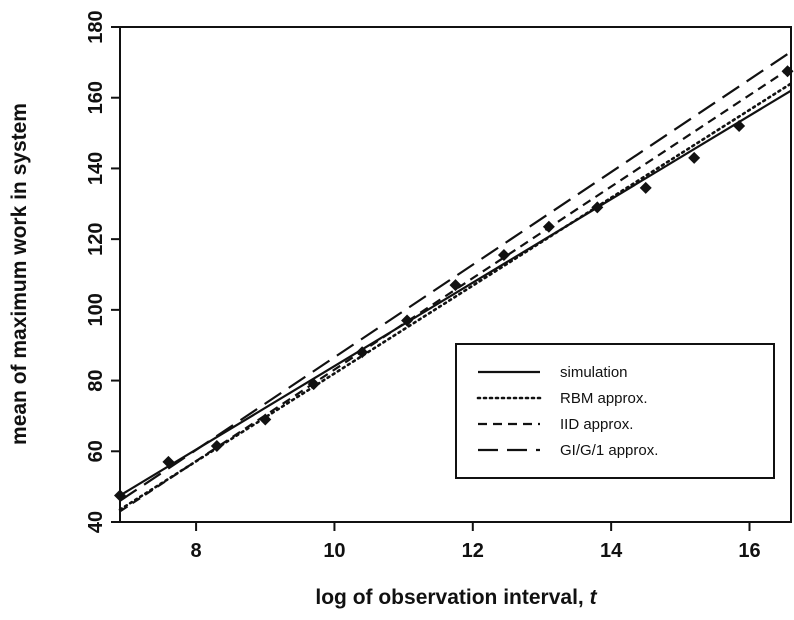  What do you see at coordinates (604, 398) in the screenshot?
I see `legend-label: RBM approx.` at bounding box center [604, 398].